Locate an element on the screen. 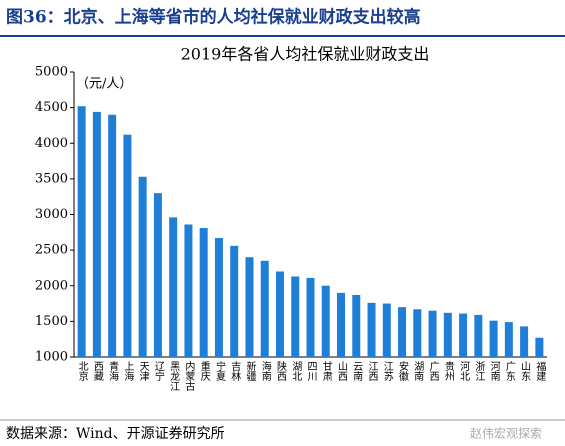 The image size is (565, 446). x-tick-label: 江苏 is located at coordinates (387, 371).